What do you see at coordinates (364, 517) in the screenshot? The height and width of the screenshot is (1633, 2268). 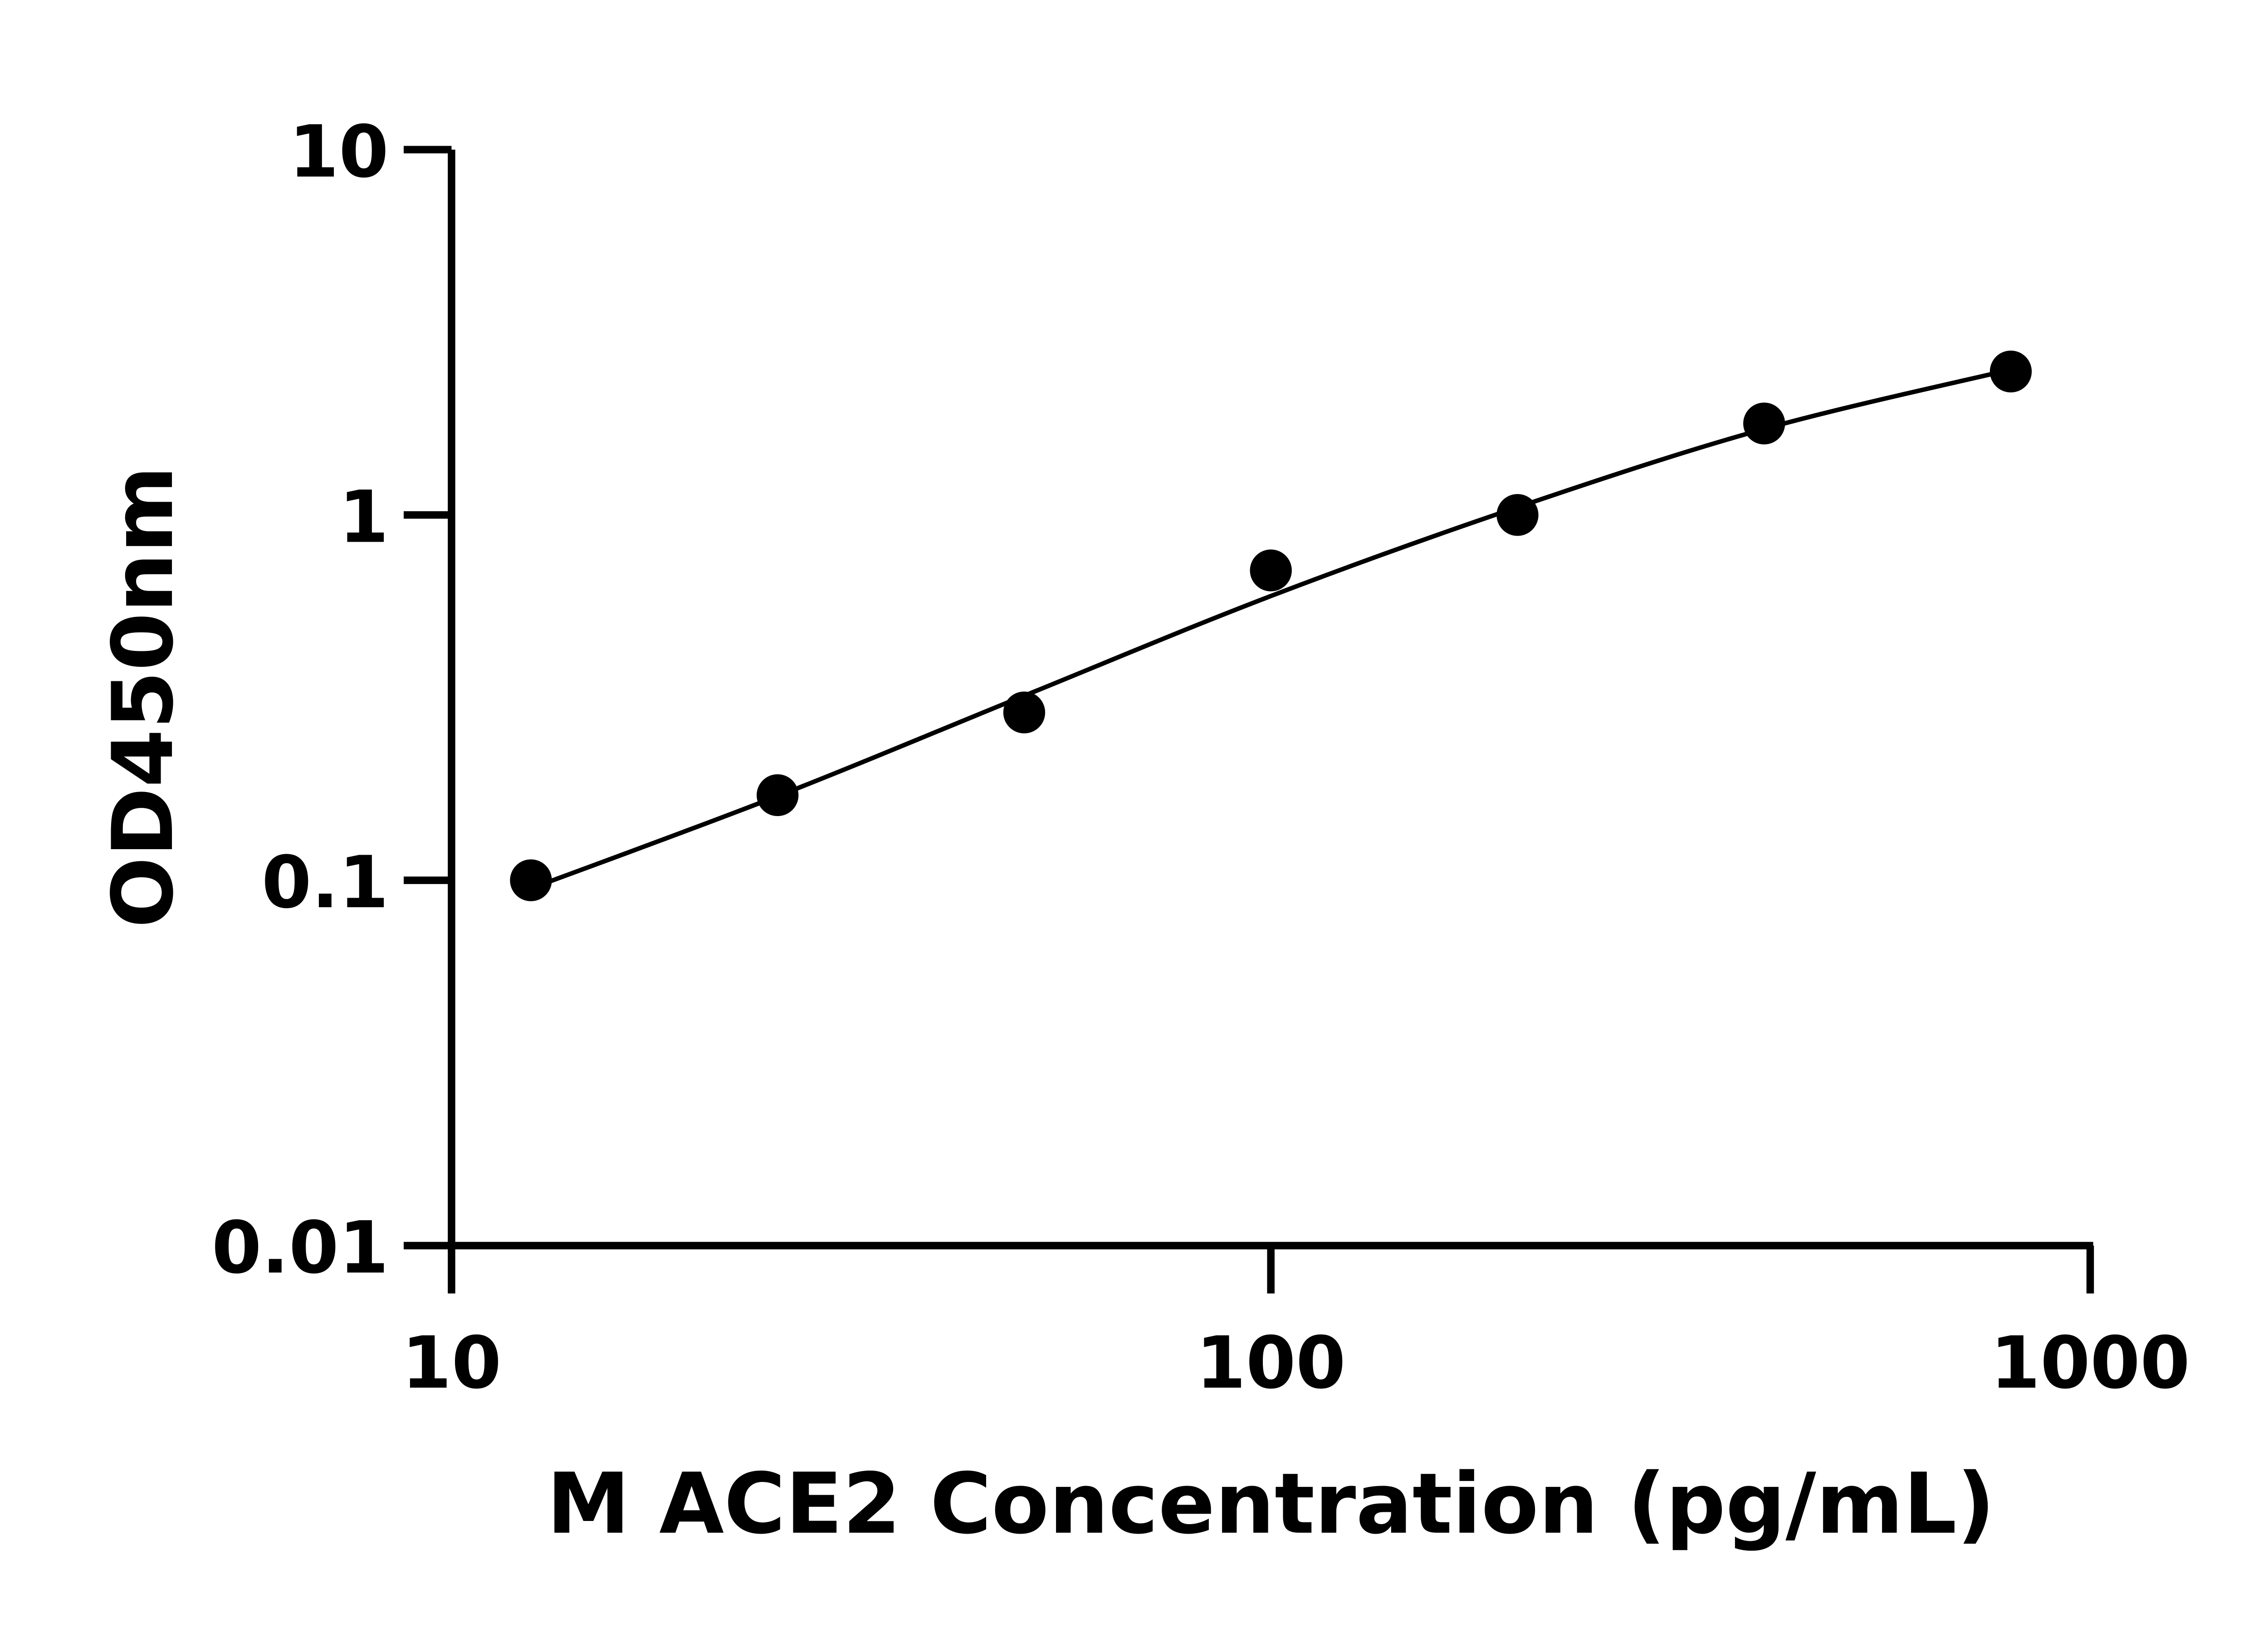 I see `y-tick-label: 1` at bounding box center [364, 517].